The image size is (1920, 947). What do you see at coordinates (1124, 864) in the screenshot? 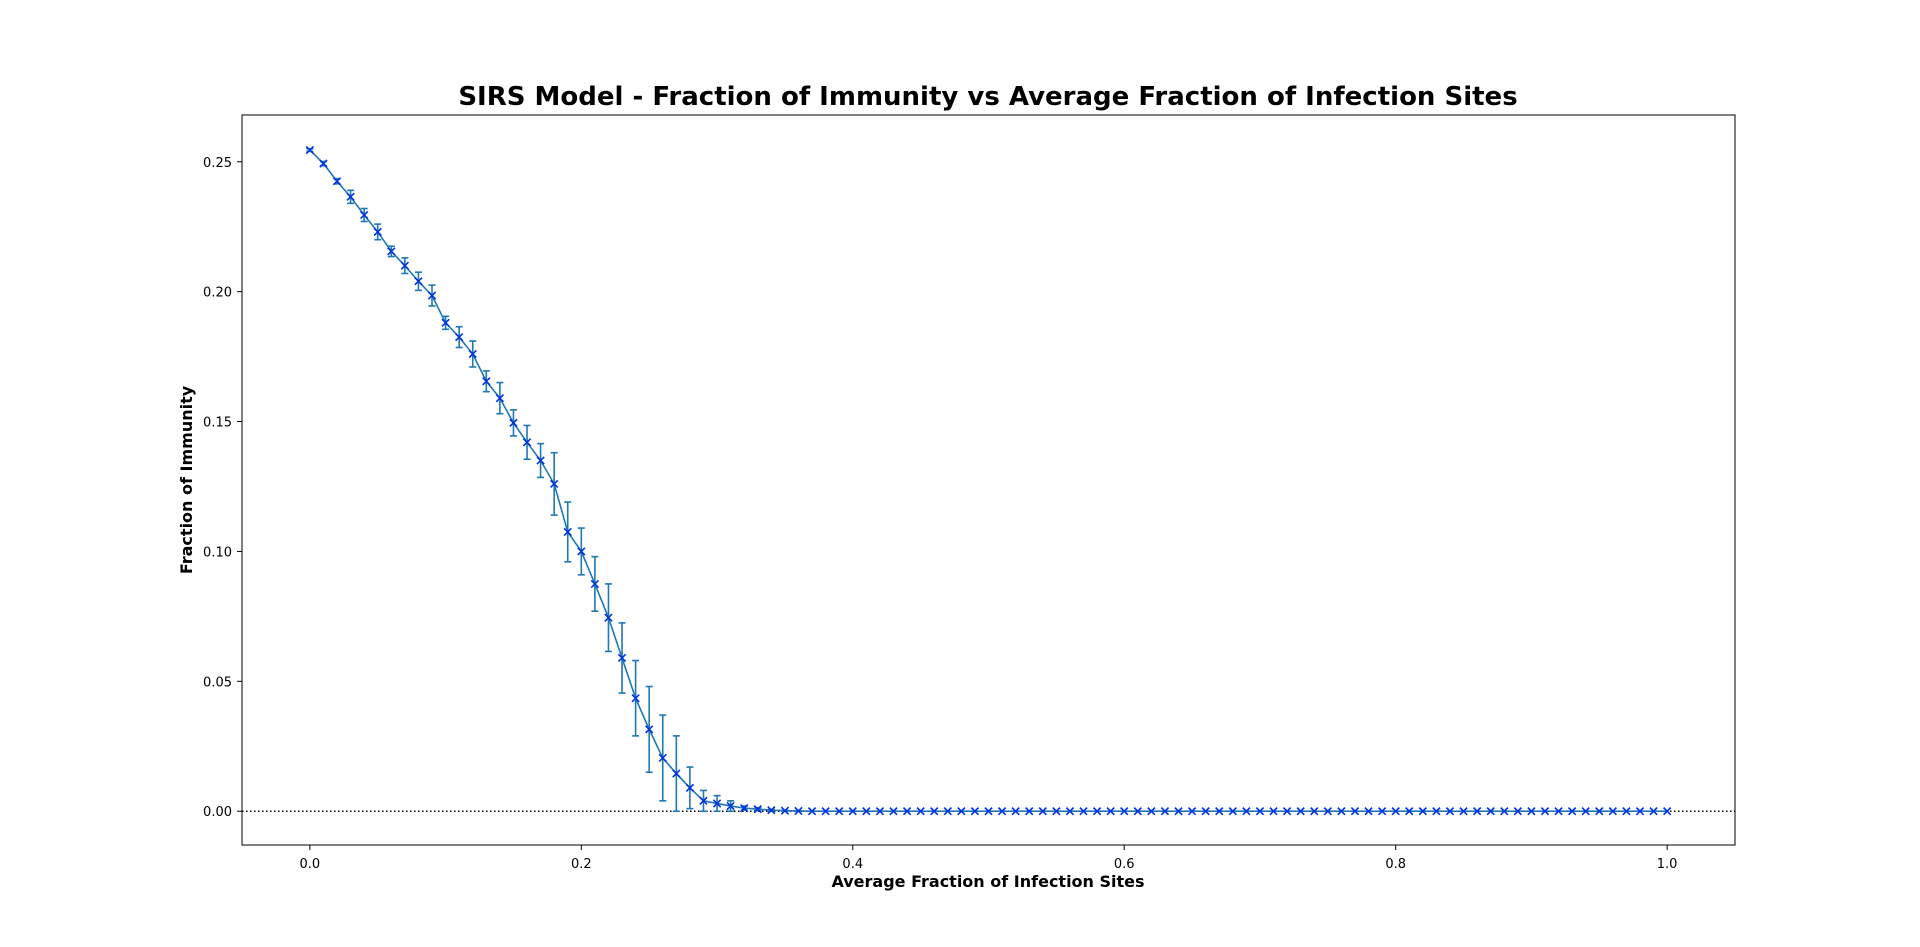
I see `x-tick-label: 0.6` at bounding box center [1124, 864].